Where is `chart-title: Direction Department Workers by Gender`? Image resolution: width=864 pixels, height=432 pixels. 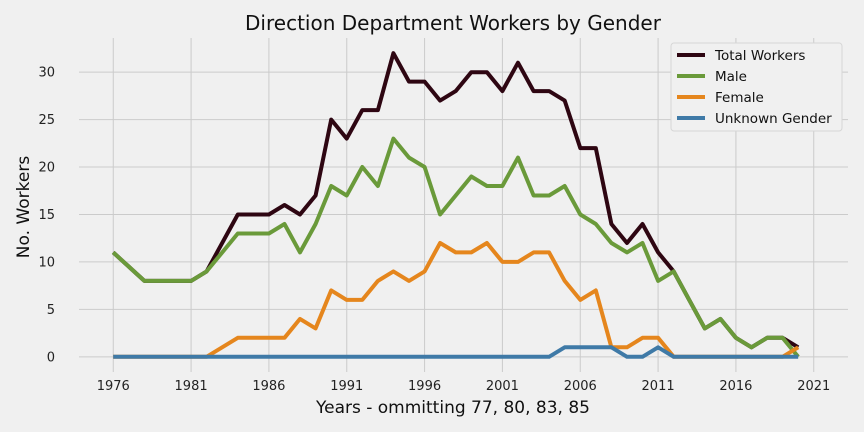
chart-title: Direction Department Workers by Gender is located at coordinates (453, 23).